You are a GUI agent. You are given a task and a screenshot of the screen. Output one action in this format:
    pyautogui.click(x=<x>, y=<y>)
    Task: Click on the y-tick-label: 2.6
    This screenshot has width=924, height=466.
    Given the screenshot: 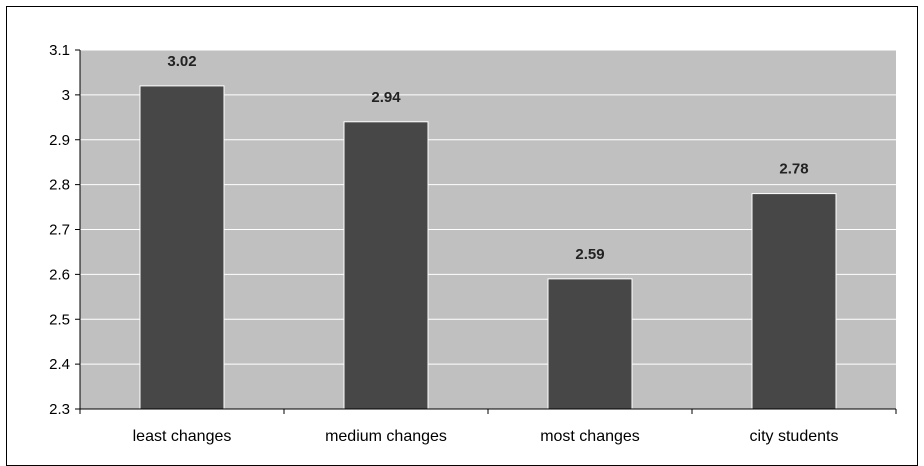 What is the action you would take?
    pyautogui.click(x=59, y=274)
    